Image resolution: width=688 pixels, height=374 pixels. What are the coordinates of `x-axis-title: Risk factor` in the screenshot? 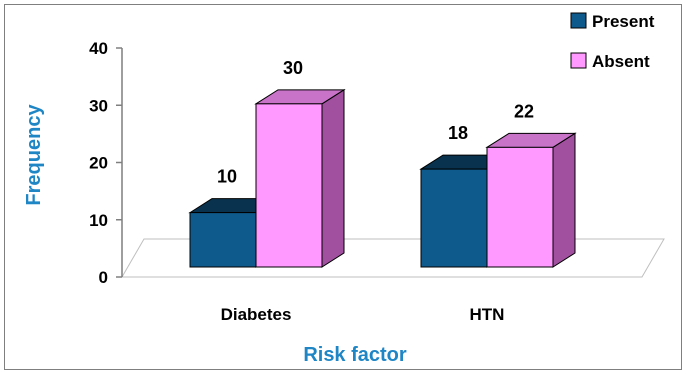 It's located at (355, 355).